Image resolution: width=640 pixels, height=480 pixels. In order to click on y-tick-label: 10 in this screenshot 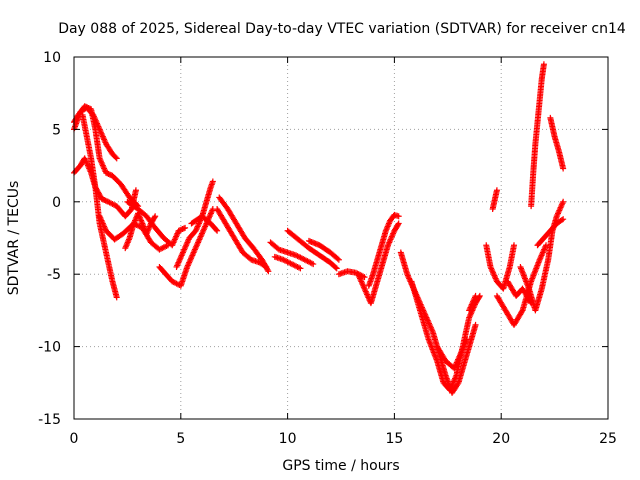, I will do `click(52, 58)`.